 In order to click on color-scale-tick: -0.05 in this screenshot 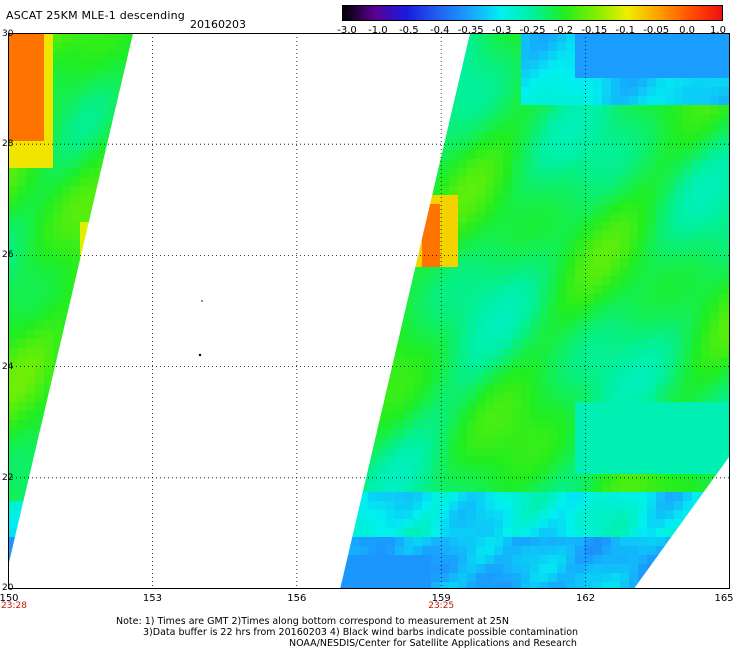, I will do `click(656, 30)`.